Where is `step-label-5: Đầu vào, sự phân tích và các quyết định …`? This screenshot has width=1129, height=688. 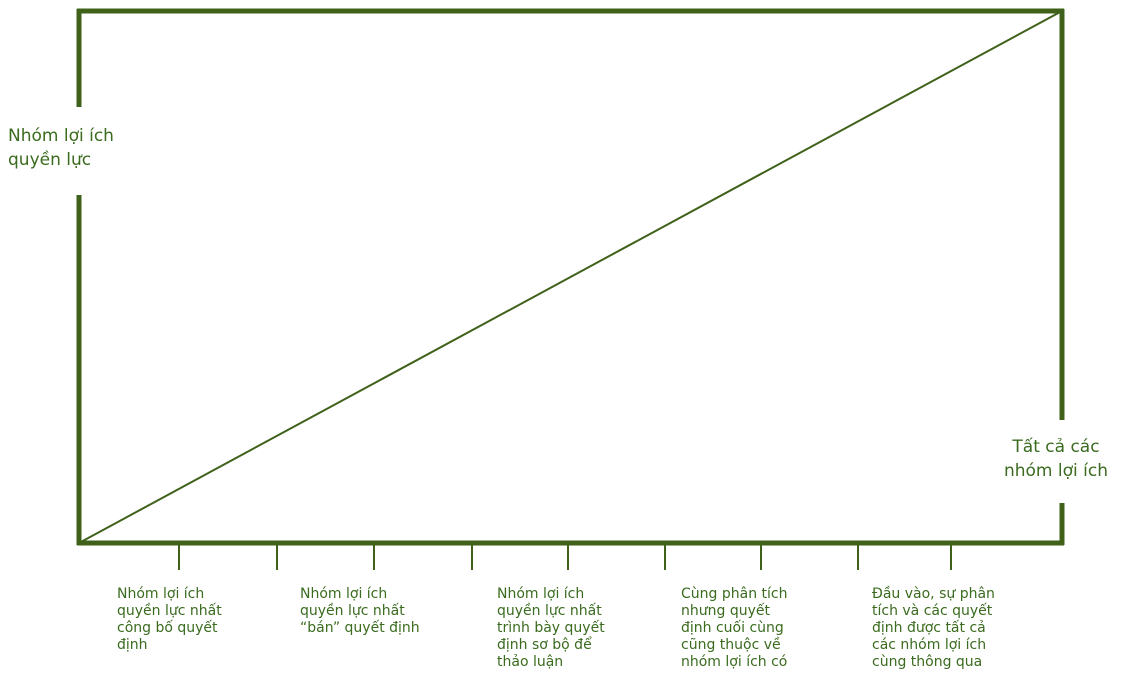
step-label-5: Đầu vào, sự phân tích và các quyết định … is located at coordinates (933, 628).